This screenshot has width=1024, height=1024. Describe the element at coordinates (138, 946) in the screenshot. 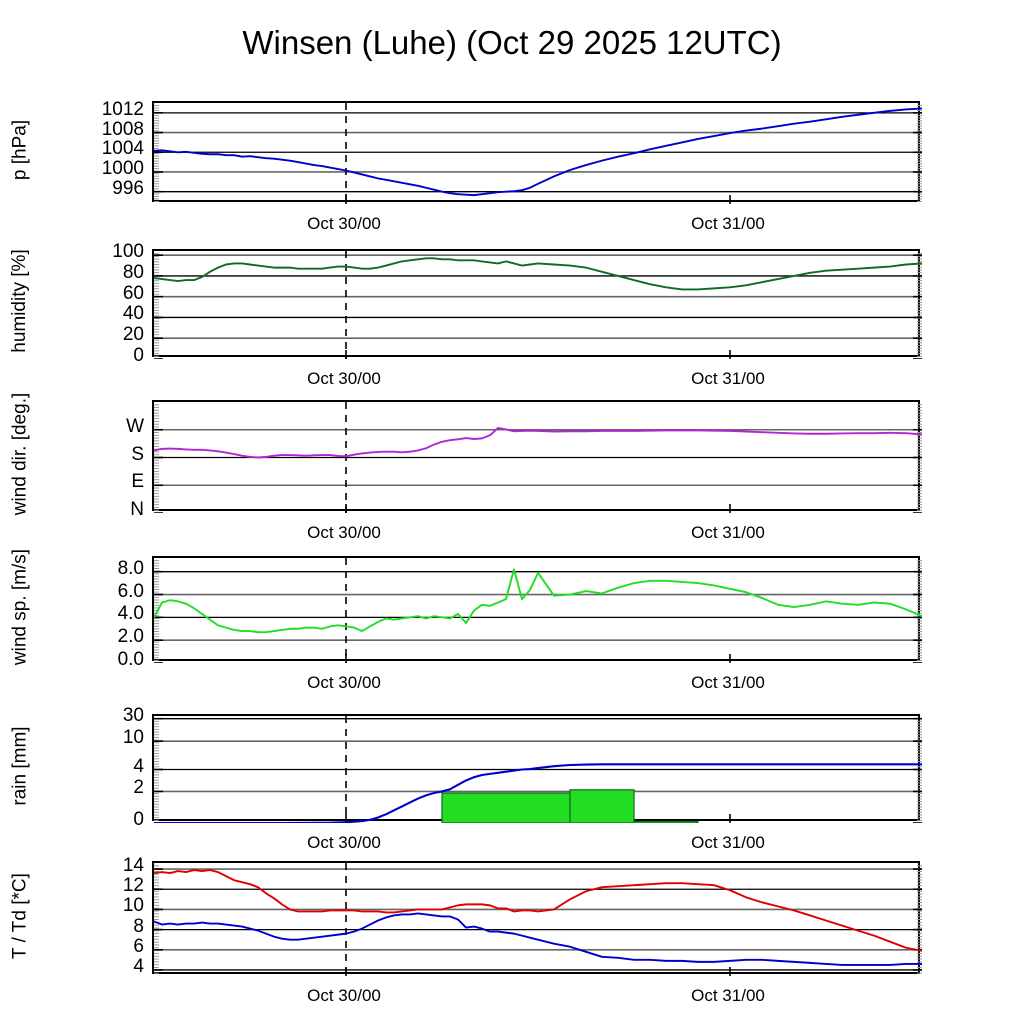

I see `y-tick-label-temperature_dewpoint: 6` at that location.